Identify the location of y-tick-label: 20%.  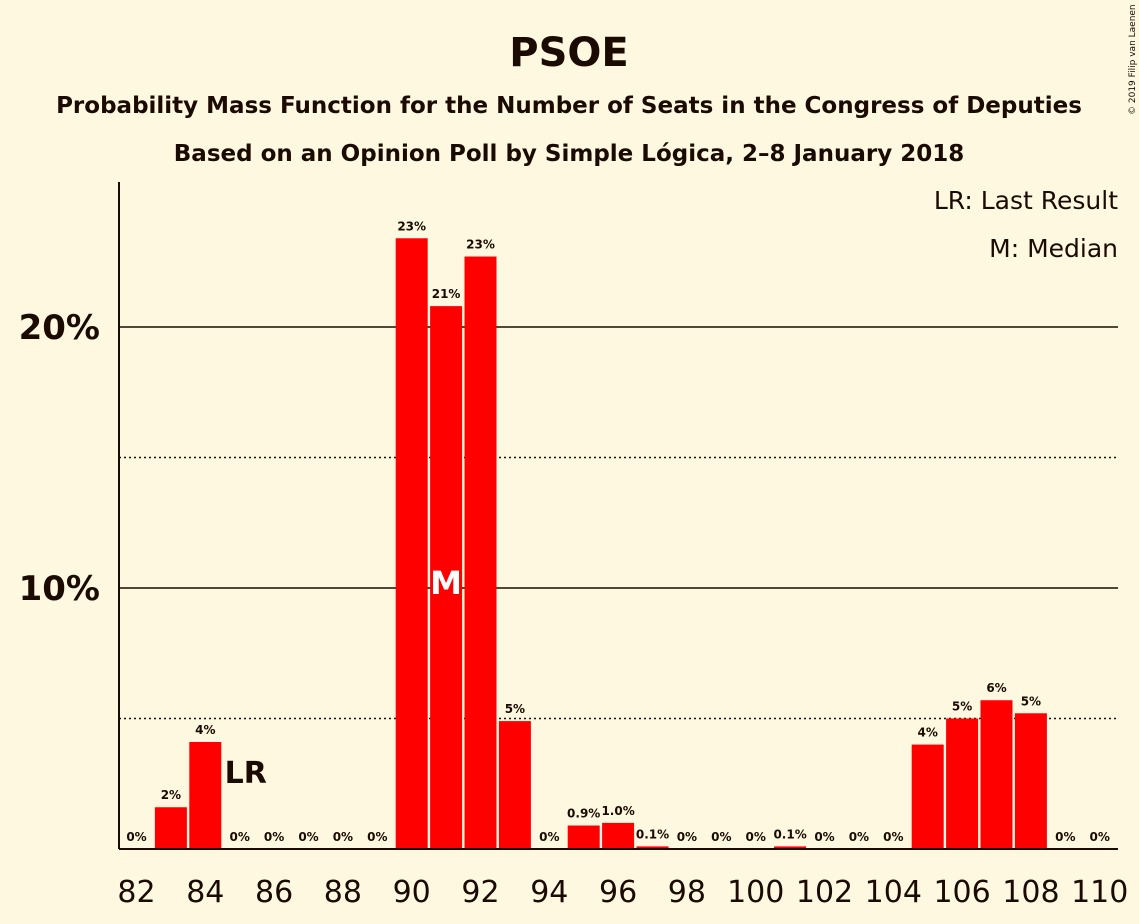
(59, 328).